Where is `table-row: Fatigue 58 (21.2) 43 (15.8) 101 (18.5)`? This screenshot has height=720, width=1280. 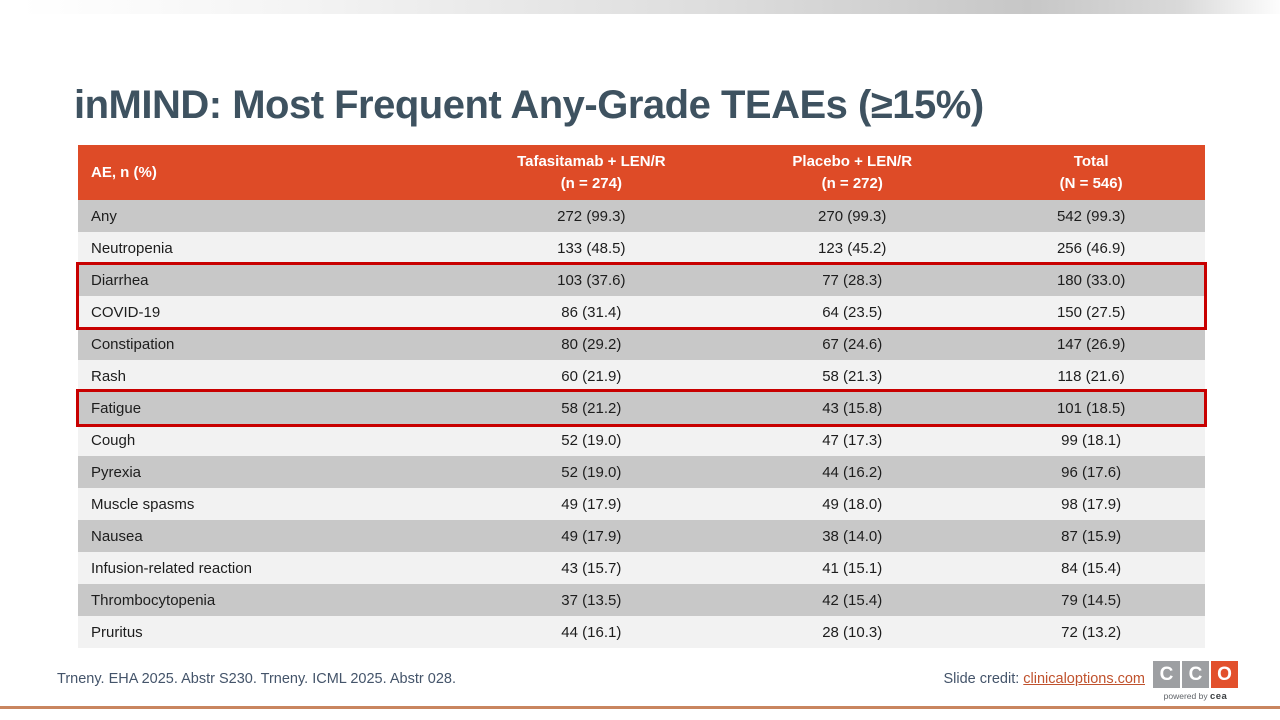 table-row: Fatigue 58 (21.2) 43 (15.8) 101 (18.5) is located at coordinates (641, 408).